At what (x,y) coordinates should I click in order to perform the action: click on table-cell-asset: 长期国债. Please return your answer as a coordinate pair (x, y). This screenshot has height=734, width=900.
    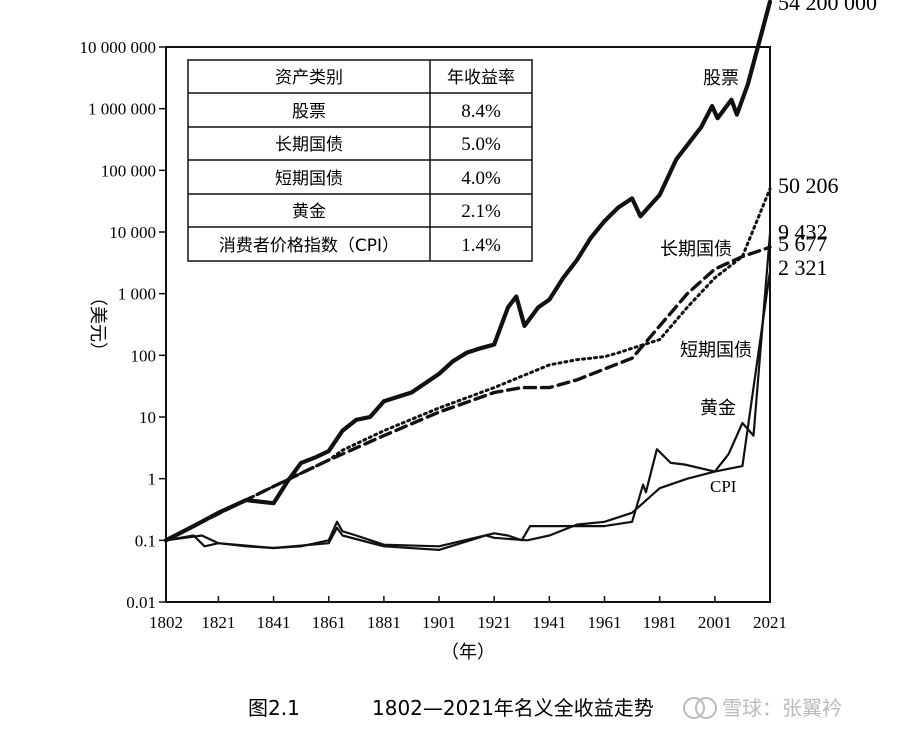
    Looking at the image, I should click on (309, 145).